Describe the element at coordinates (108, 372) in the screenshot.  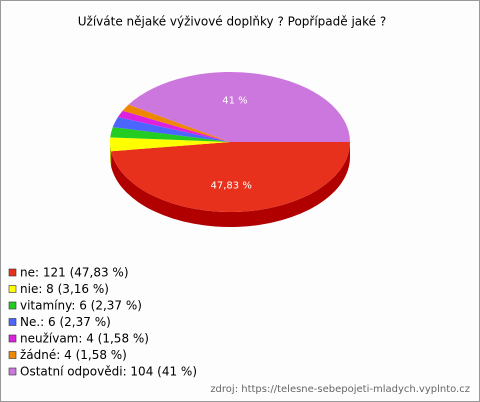
I see `legend-label: Ostatní odpovědi: 104 (41 %)` at that location.